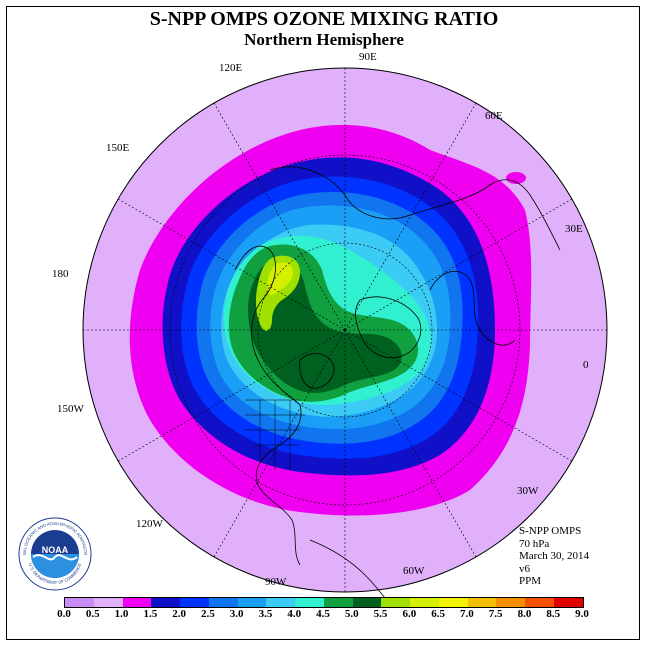  What do you see at coordinates (324, 19) in the screenshot?
I see `map-title: S-NPP OMPS OZONE MIXING RATIO` at bounding box center [324, 19].